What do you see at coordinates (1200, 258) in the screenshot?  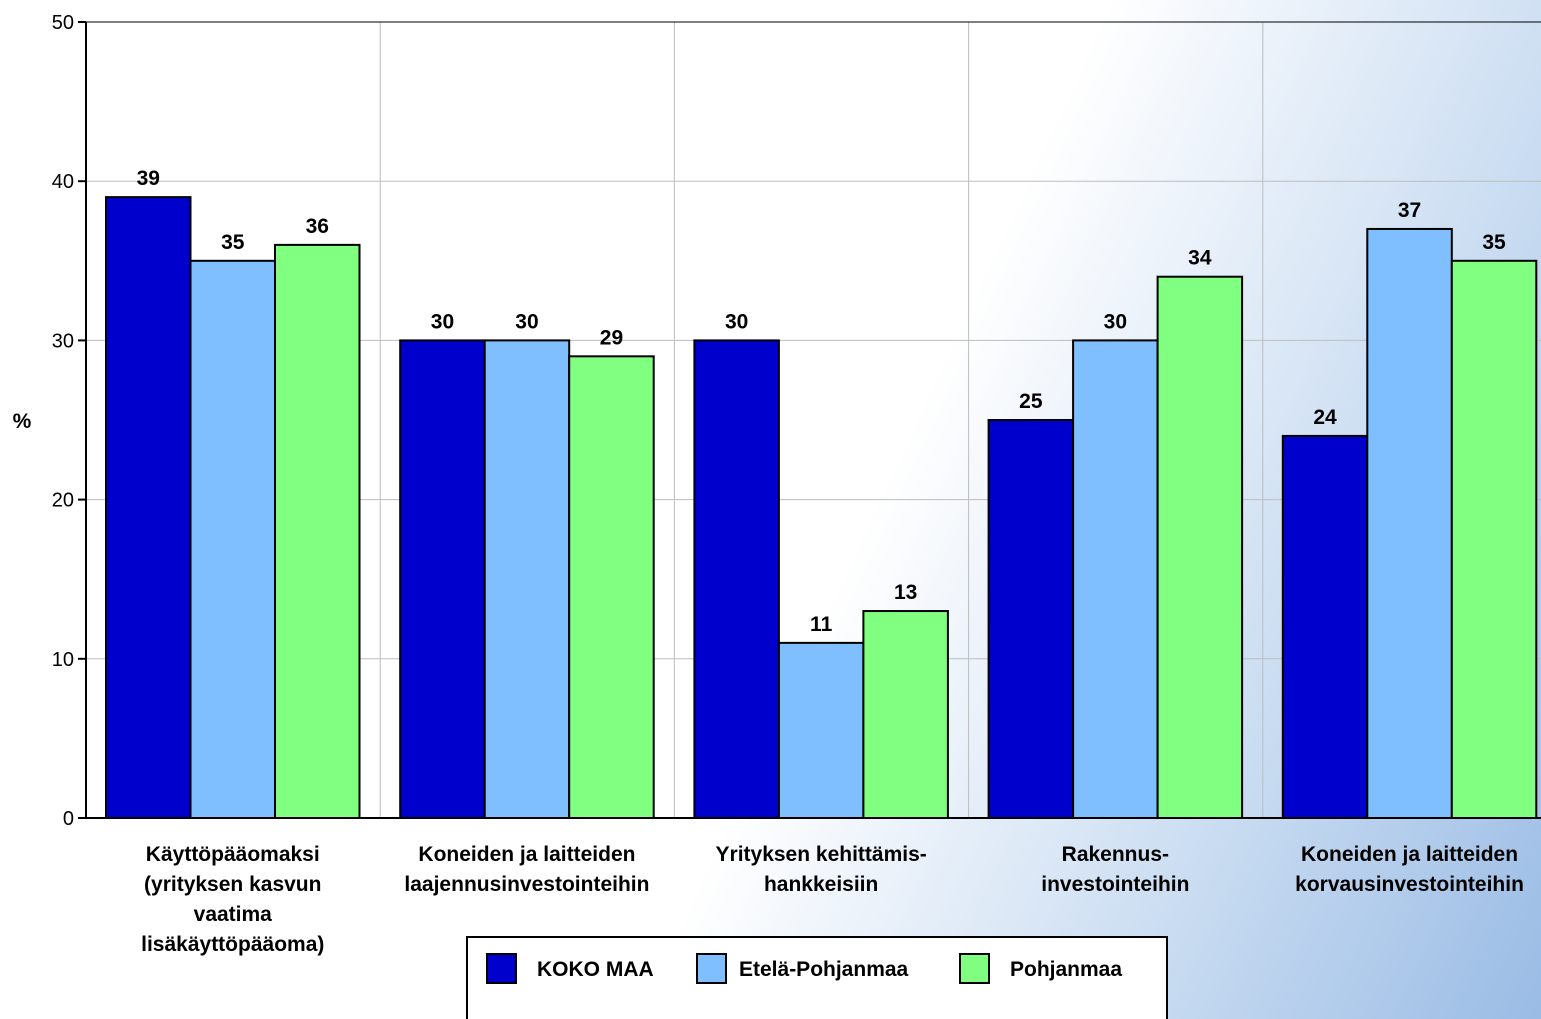 I see `data-label: 34` at bounding box center [1200, 258].